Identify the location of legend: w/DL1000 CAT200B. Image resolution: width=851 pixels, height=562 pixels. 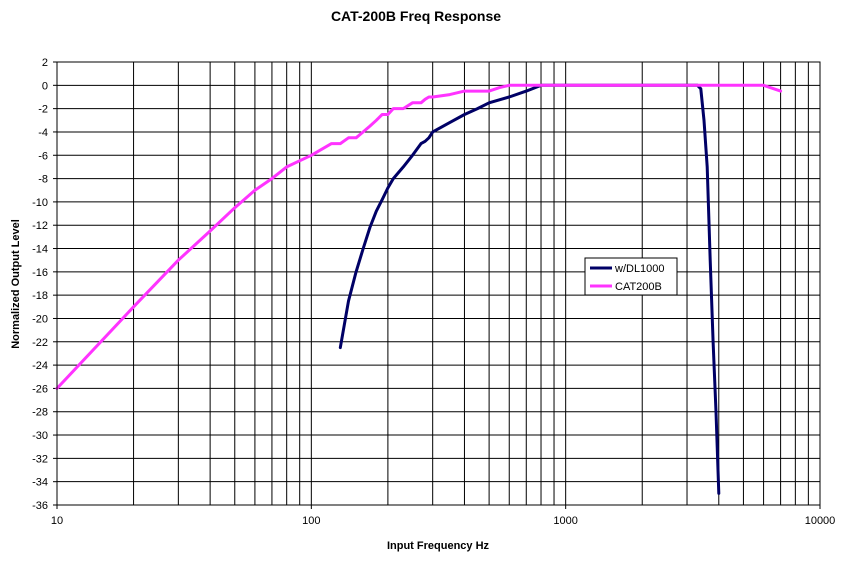
(631, 276).